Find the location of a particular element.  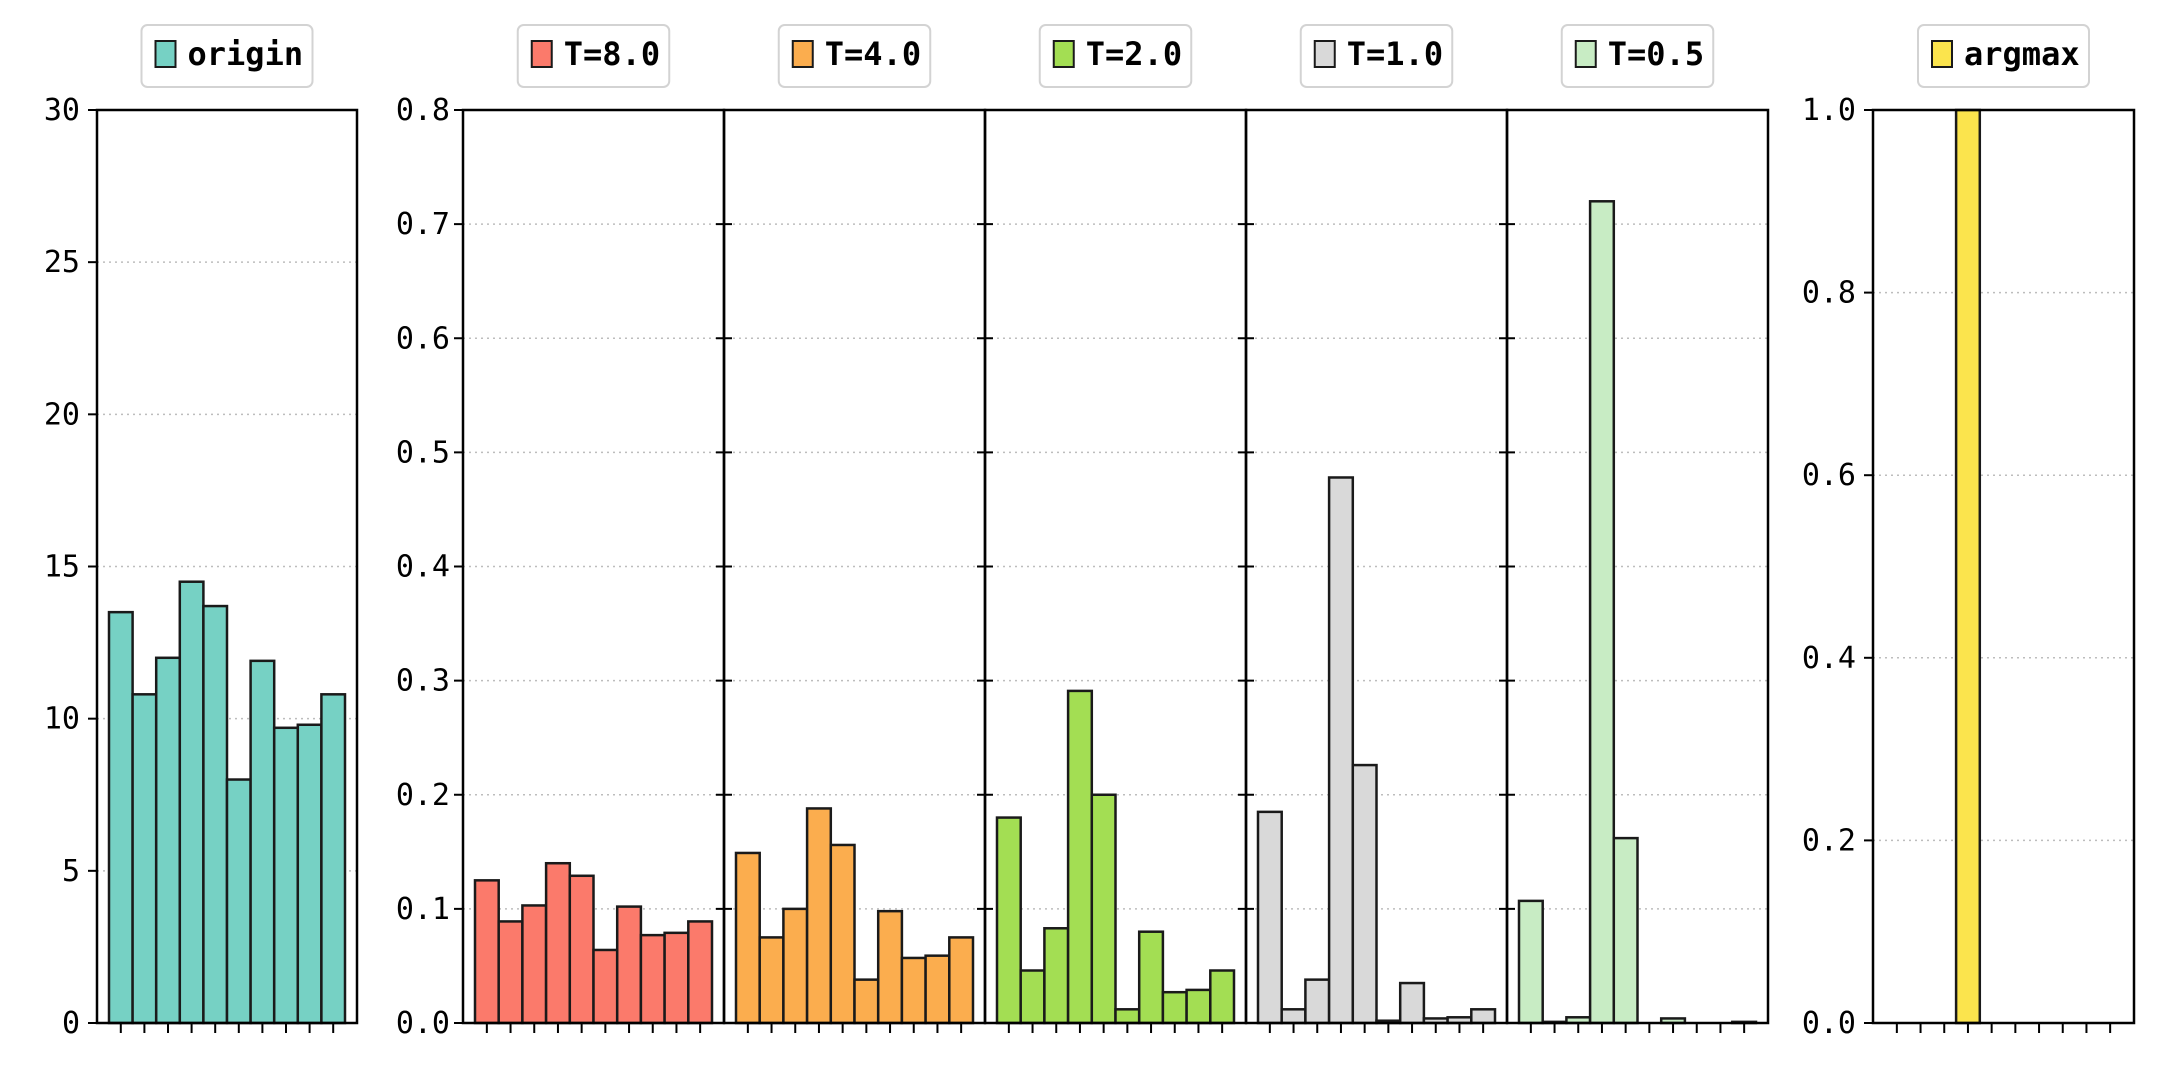

y-tick-label: 5 is located at coordinates (71, 871).